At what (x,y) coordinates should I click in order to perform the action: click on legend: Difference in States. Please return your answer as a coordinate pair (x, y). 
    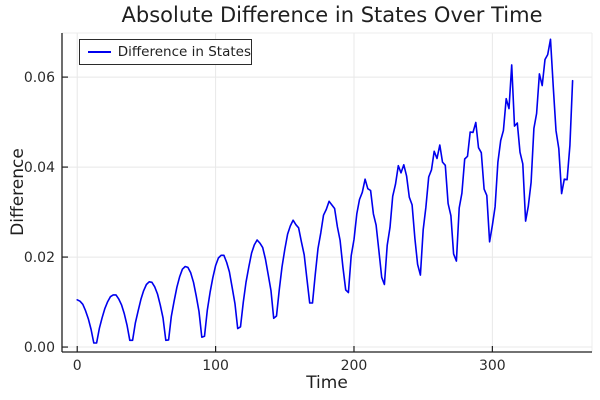
    Looking at the image, I should click on (165, 52).